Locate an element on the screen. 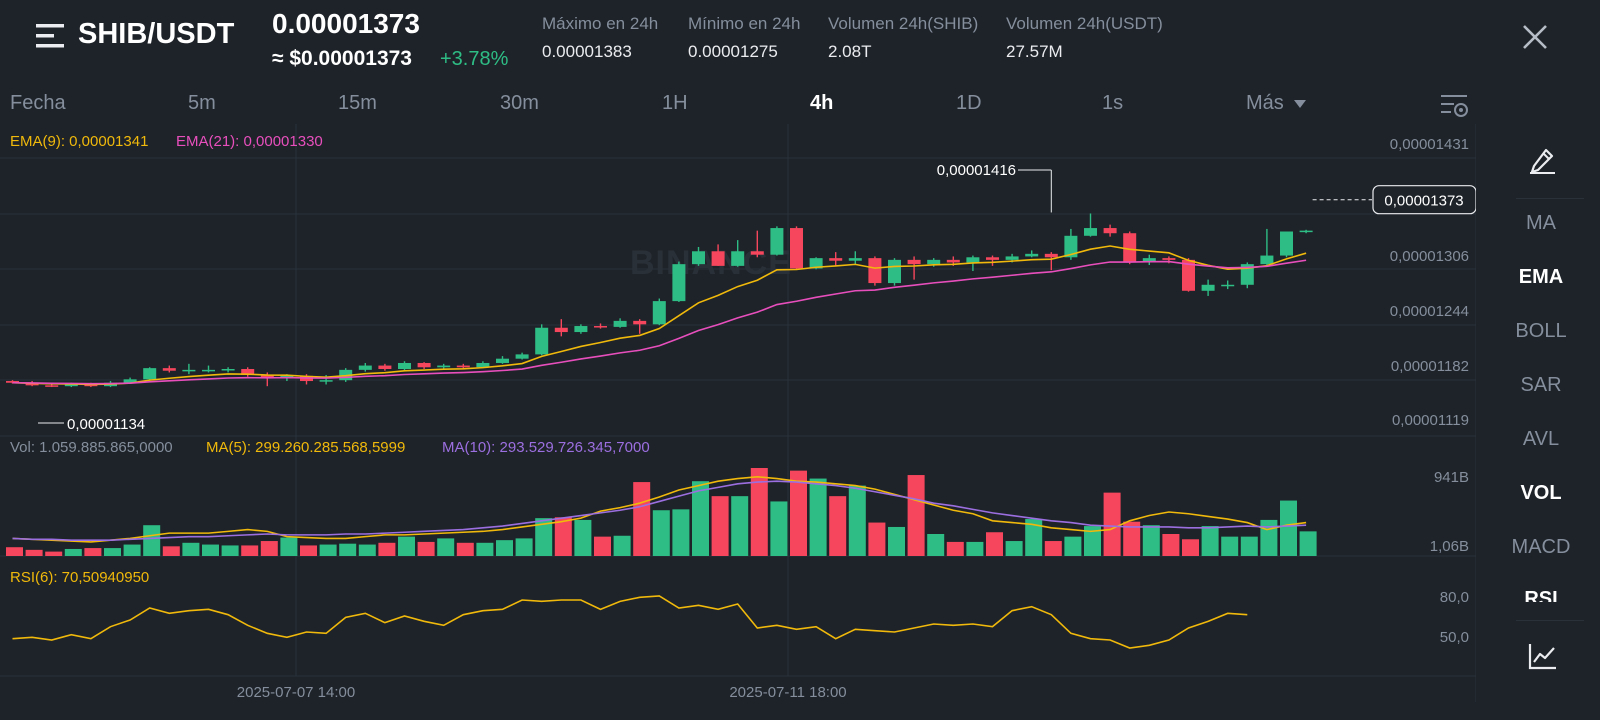 The image size is (1600, 720). indicator-macd: MACD is located at coordinates (1541, 547).